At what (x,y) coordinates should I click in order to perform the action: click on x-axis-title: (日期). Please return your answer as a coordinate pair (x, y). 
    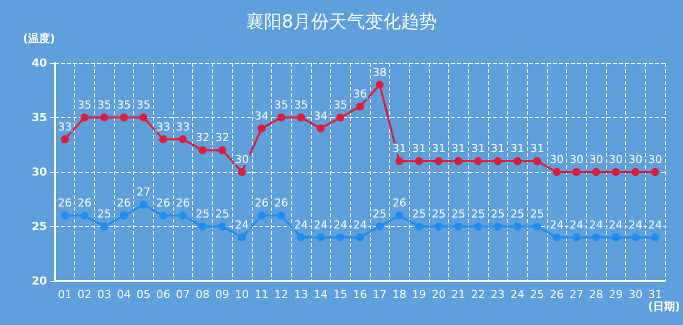
    Looking at the image, I should click on (664, 306).